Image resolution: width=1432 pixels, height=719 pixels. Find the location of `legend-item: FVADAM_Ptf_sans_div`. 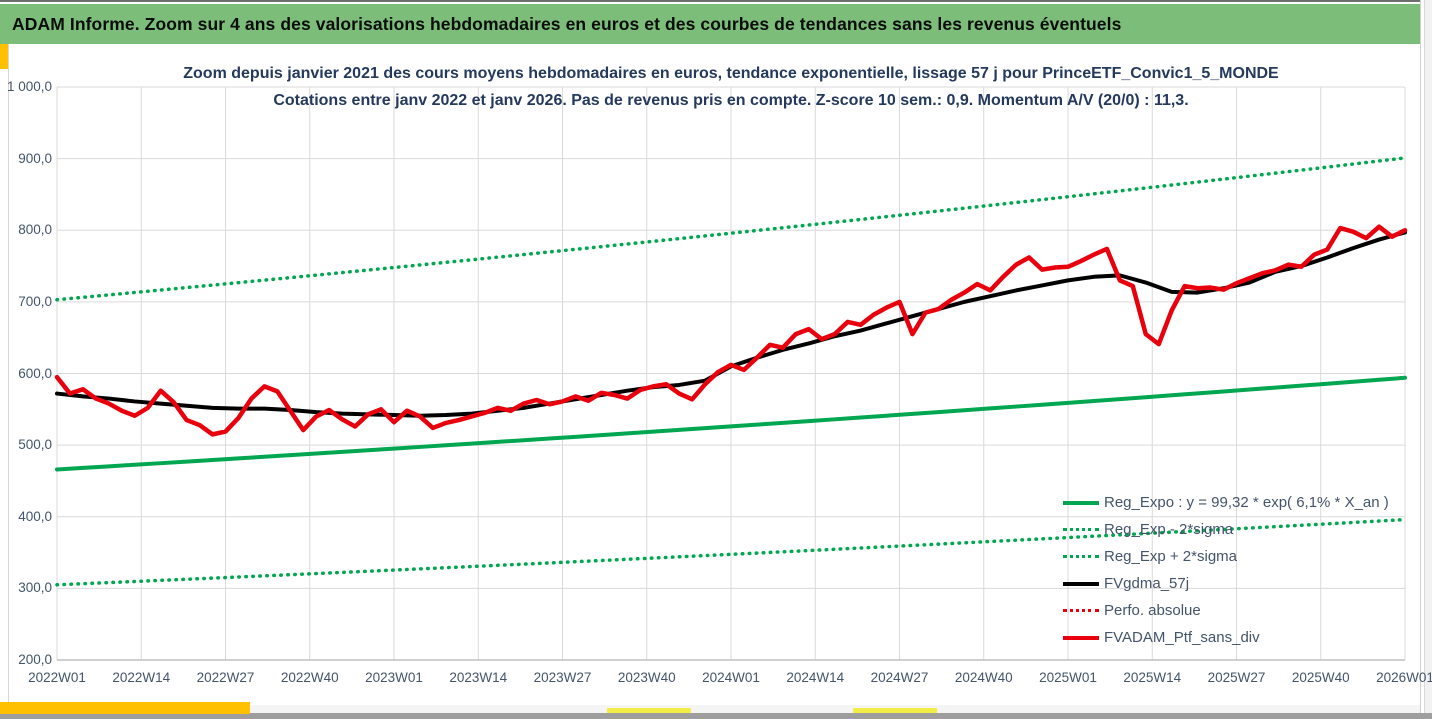

legend-item: FVADAM_Ptf_sans_div is located at coordinates (1226, 637).